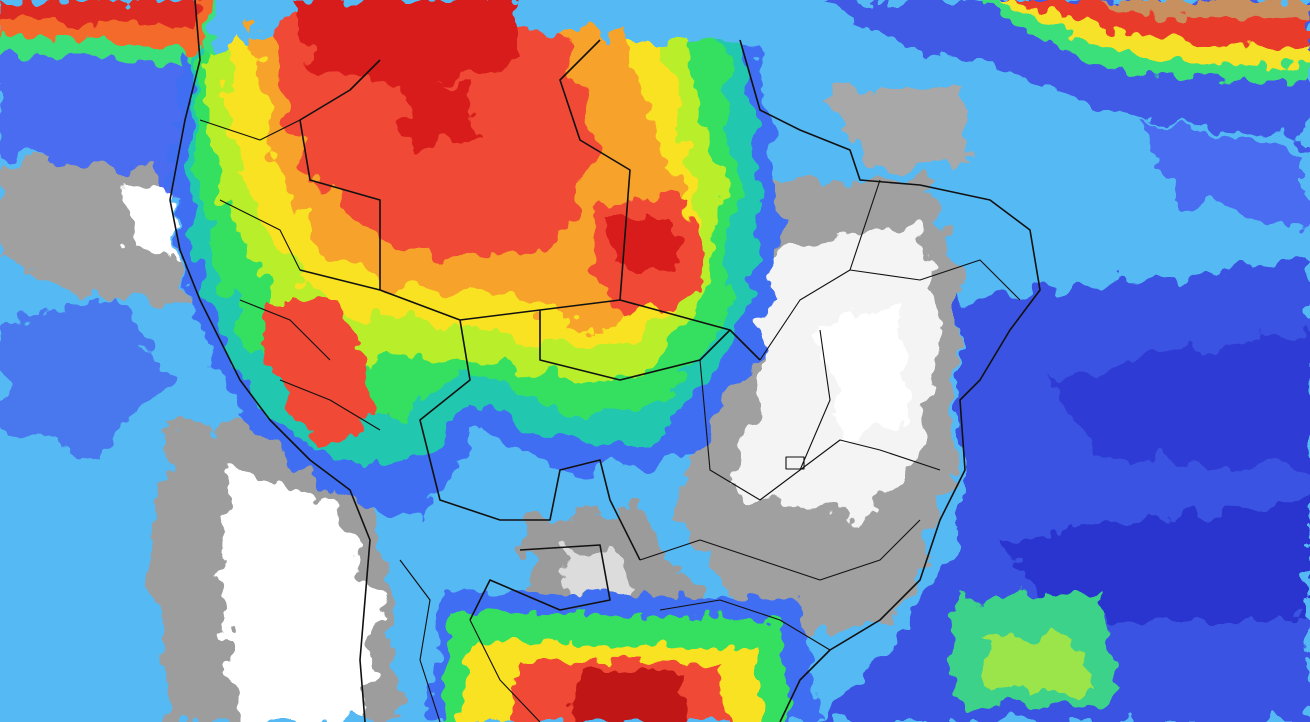  What do you see at coordinates (655, 41) in the screenshot?
I see `storm-bands` at bounding box center [655, 41].